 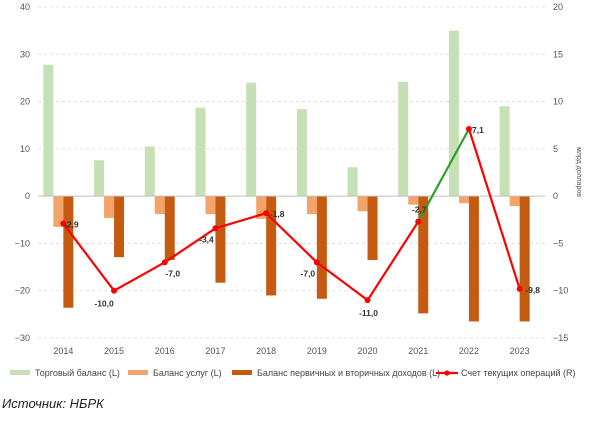 What do you see at coordinates (25, 54) in the screenshot?
I see `y-left-tick-label: 30` at bounding box center [25, 54].